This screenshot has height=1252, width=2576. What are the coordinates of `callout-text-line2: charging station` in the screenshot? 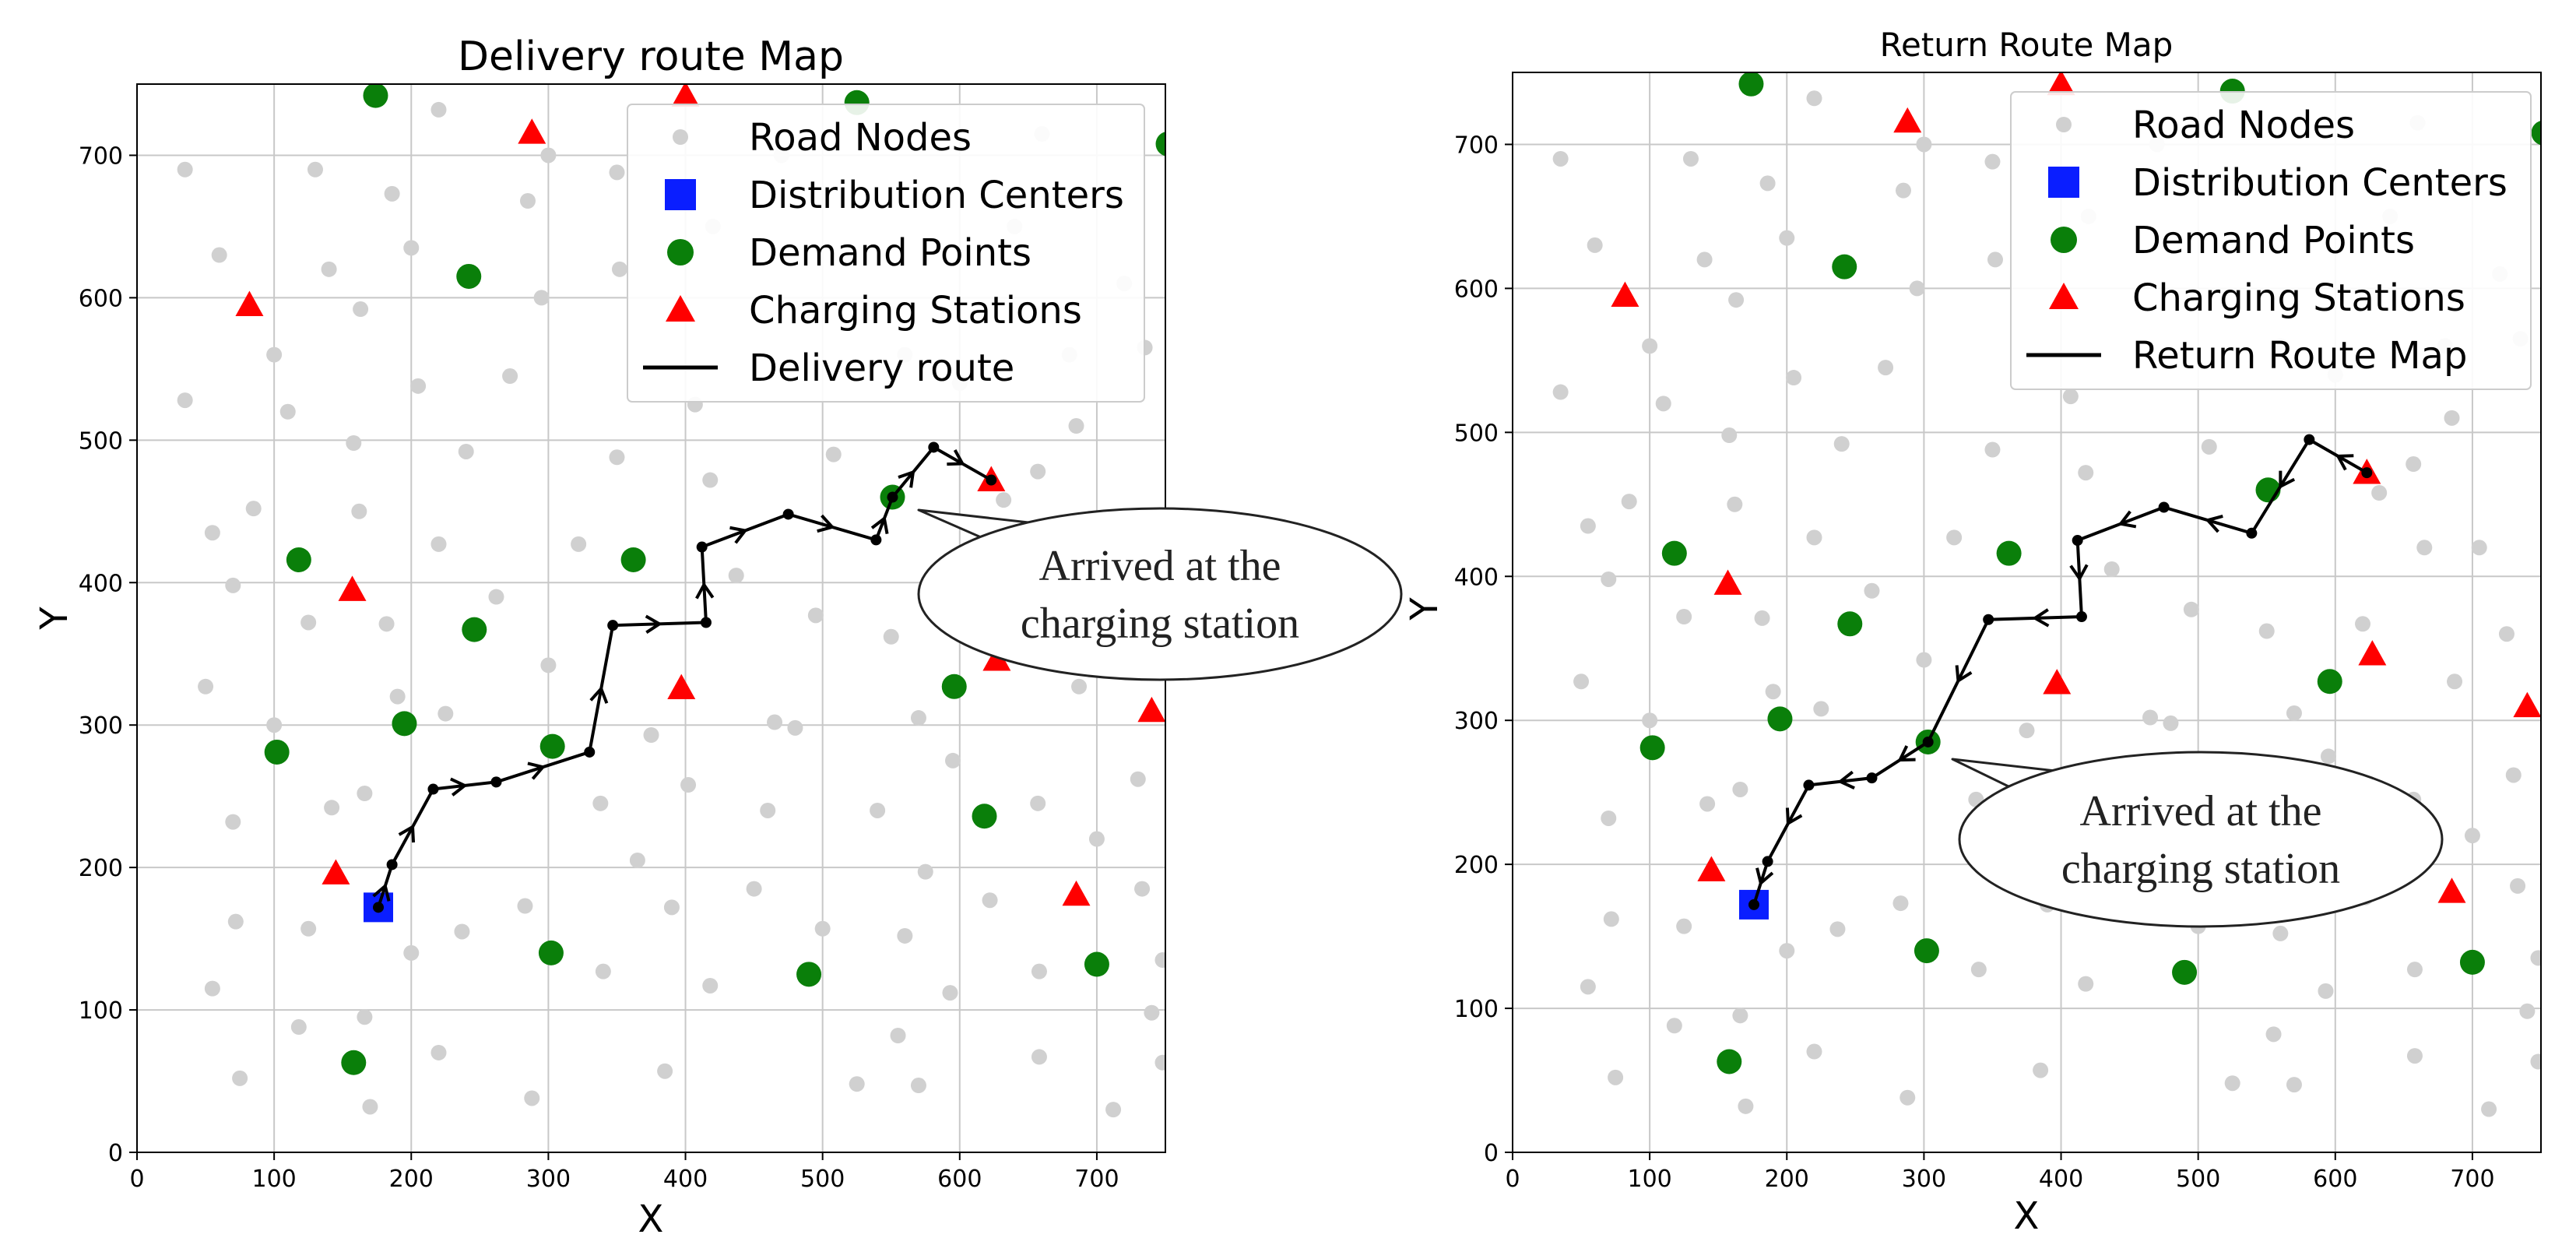 It's located at (2200, 869).